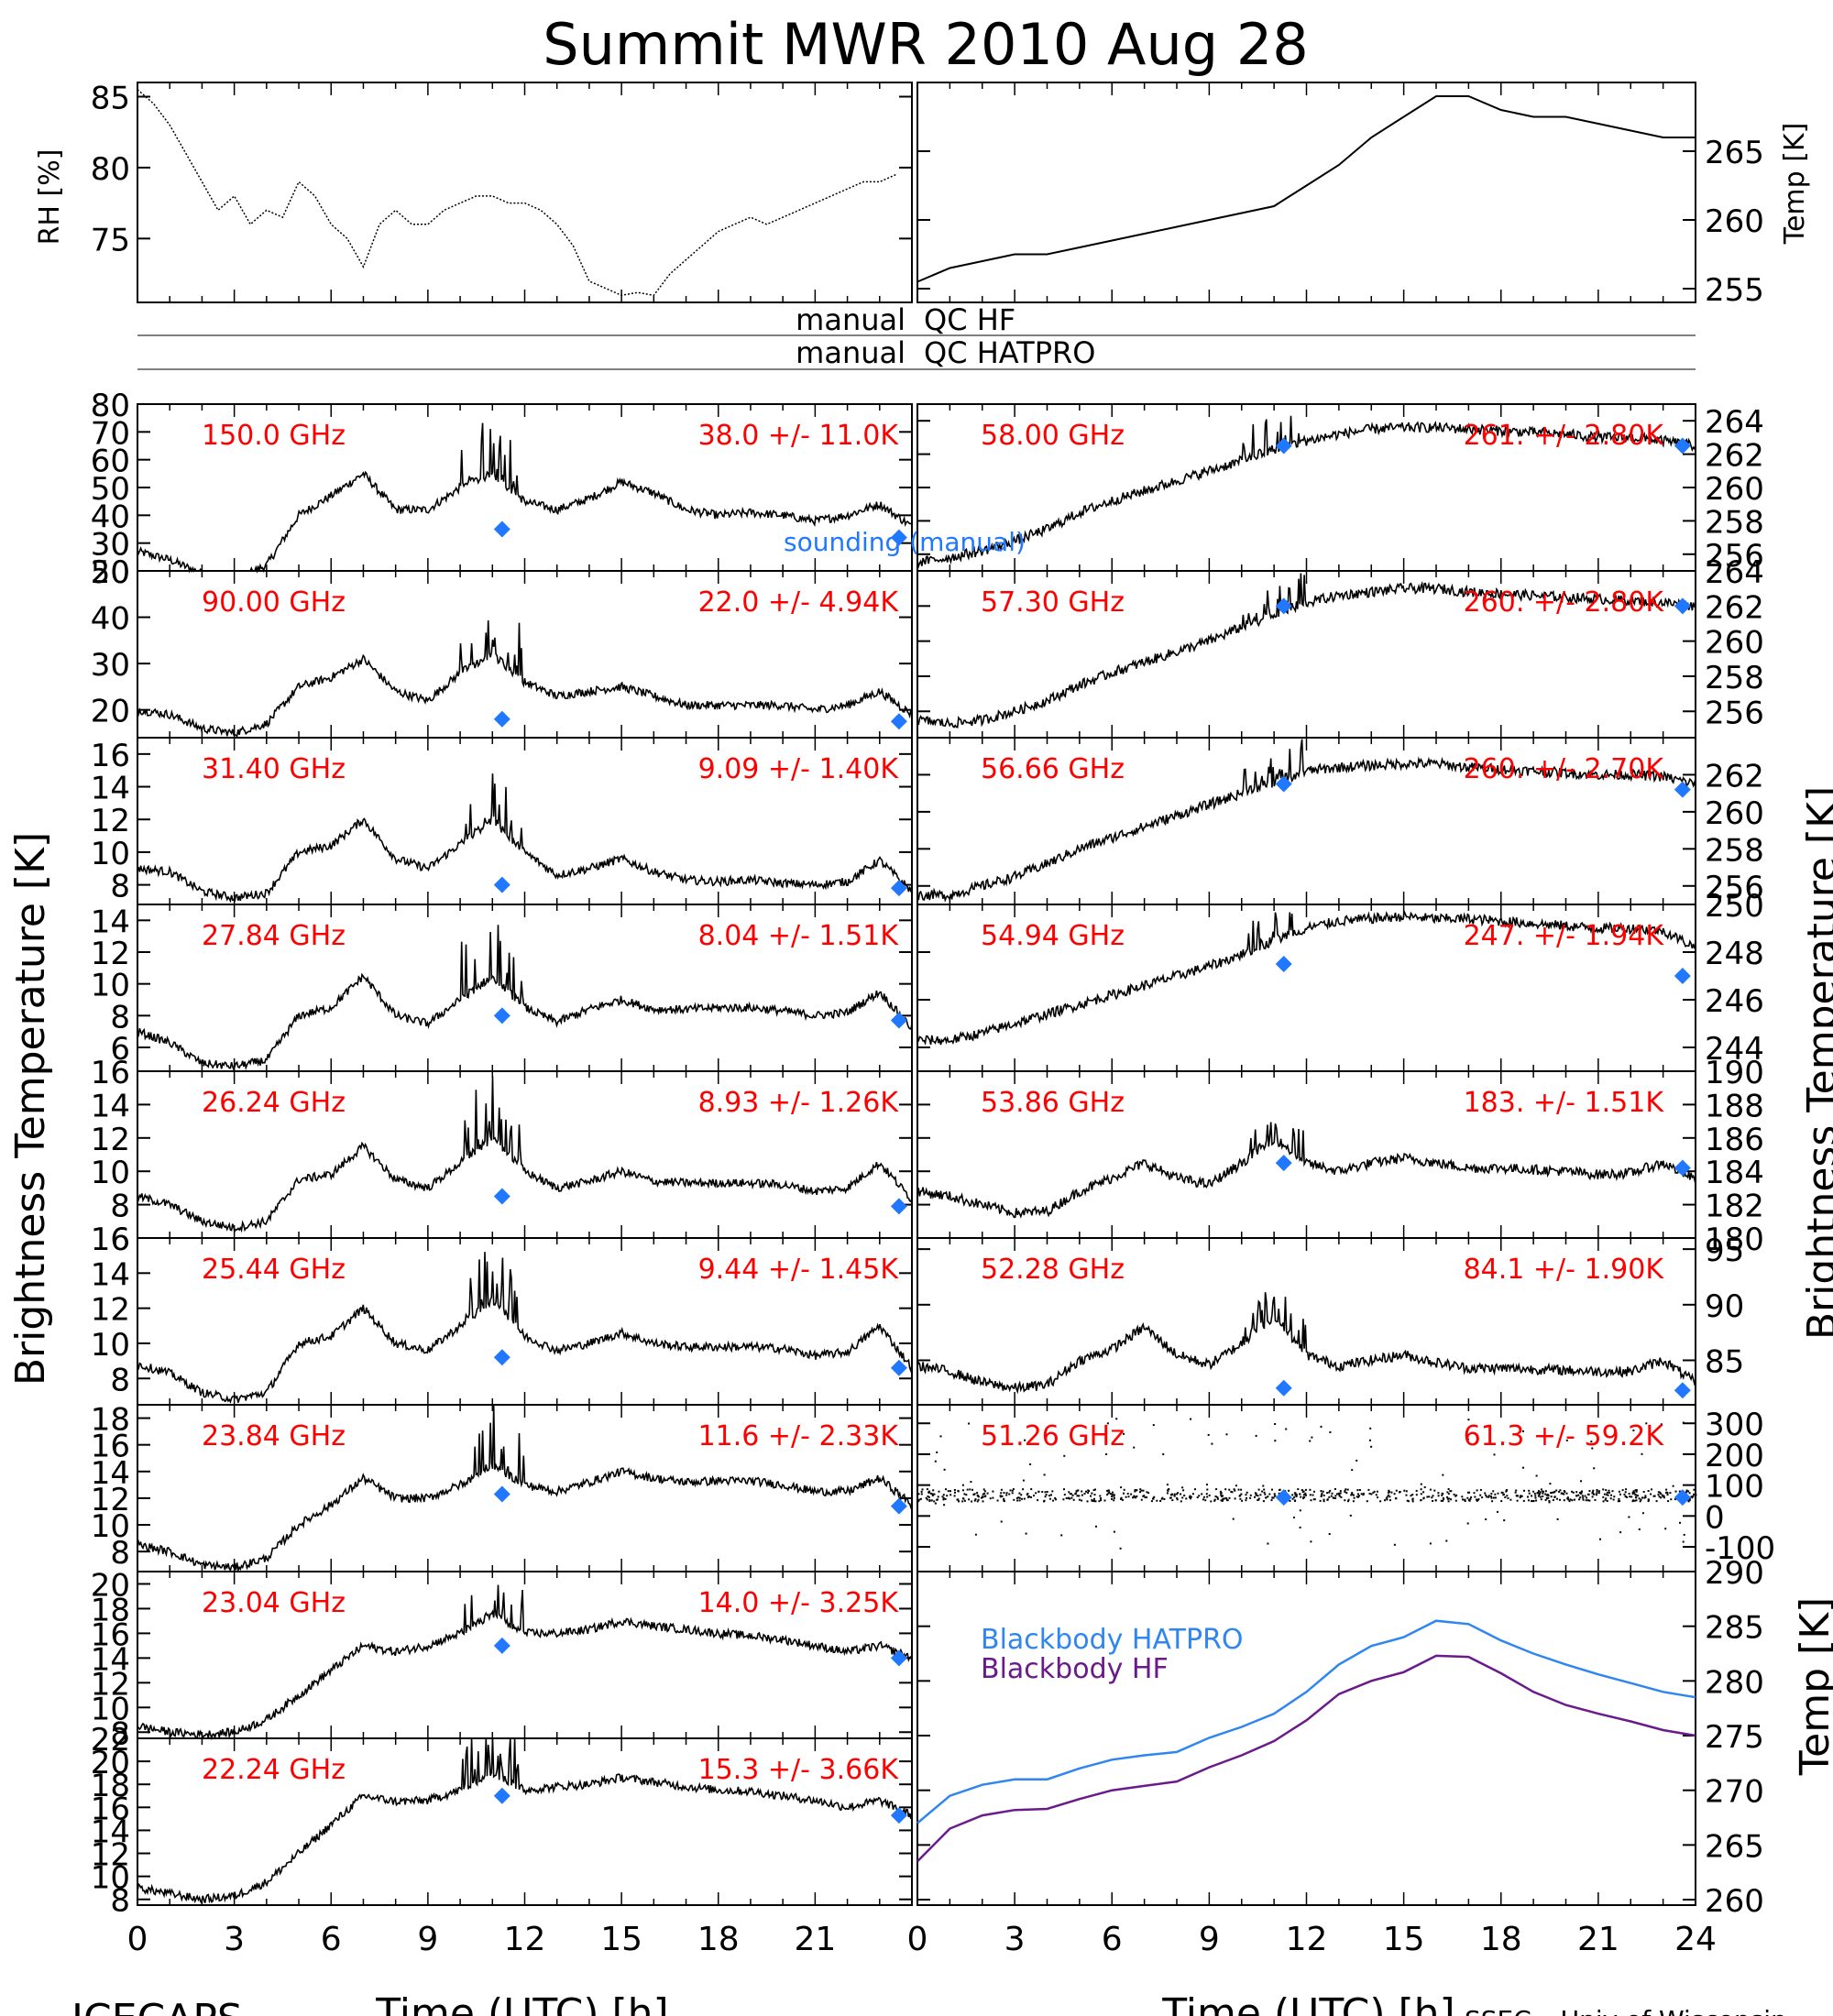 This screenshot has width=1833, height=2016. What do you see at coordinates (516, 193) in the screenshot?
I see `rh-line` at bounding box center [516, 193].